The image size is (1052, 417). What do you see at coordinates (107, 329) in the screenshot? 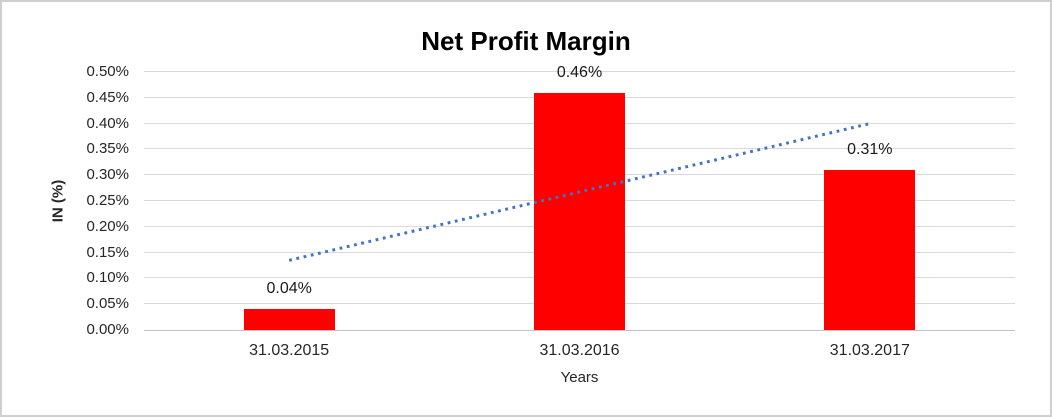
I see `y-tick-label: 0.00%` at bounding box center [107, 329].